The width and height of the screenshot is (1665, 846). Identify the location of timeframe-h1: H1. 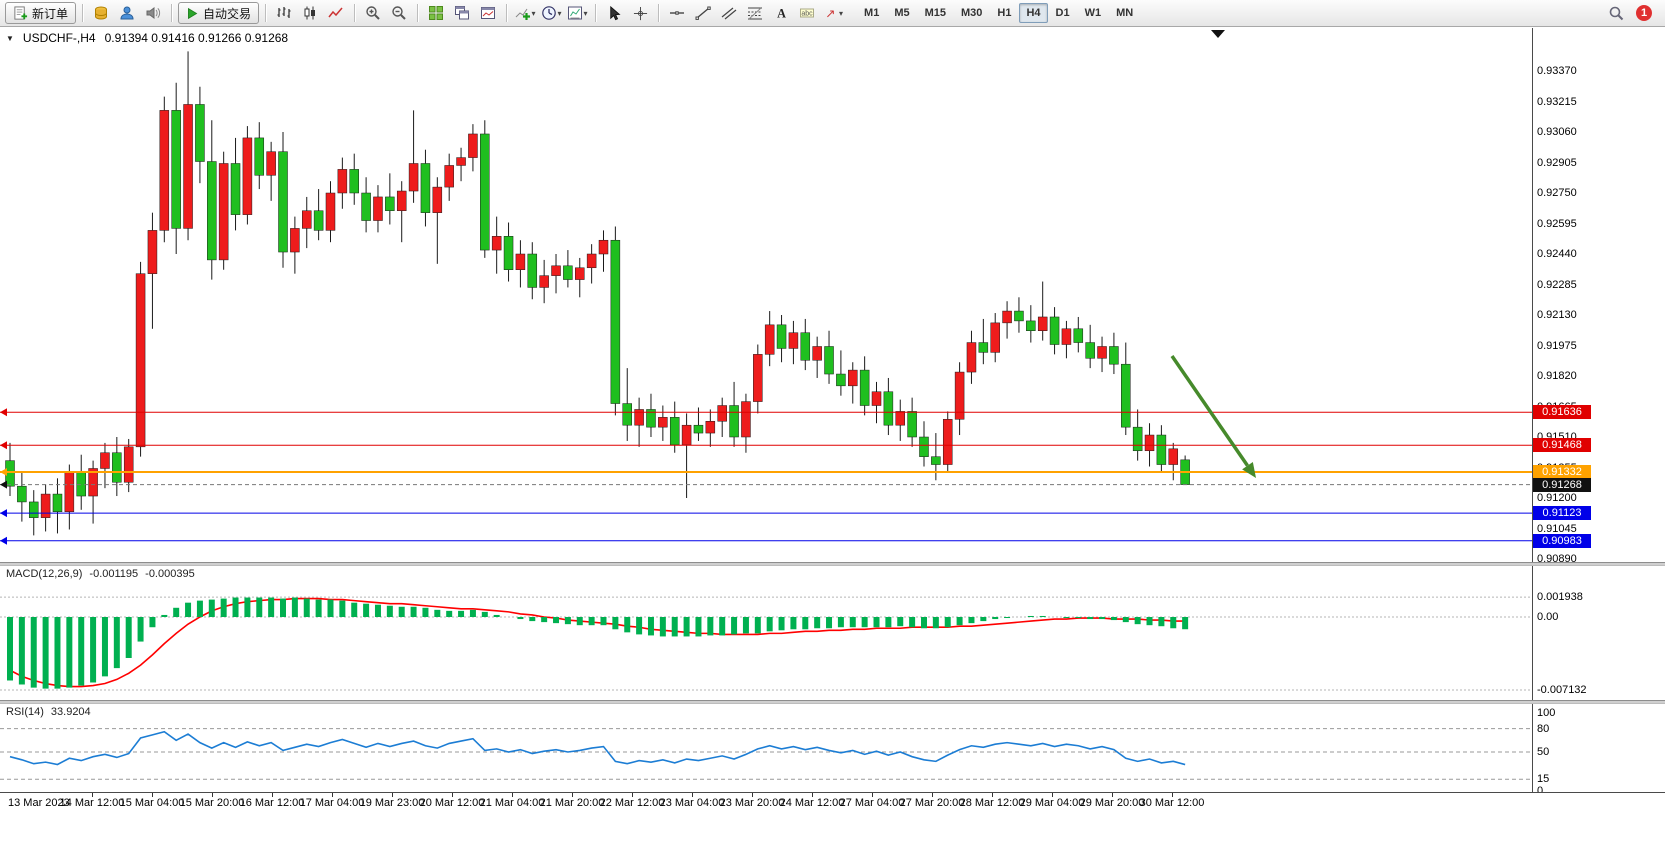
(1004, 13).